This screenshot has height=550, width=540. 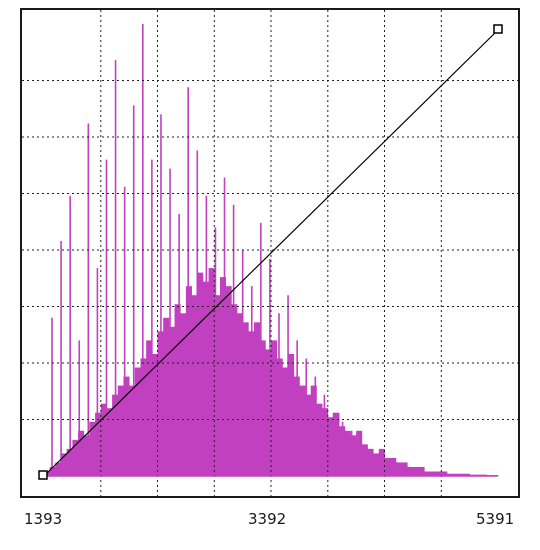 What do you see at coordinates (43, 475) in the screenshot?
I see `curve-handle-left` at bounding box center [43, 475].